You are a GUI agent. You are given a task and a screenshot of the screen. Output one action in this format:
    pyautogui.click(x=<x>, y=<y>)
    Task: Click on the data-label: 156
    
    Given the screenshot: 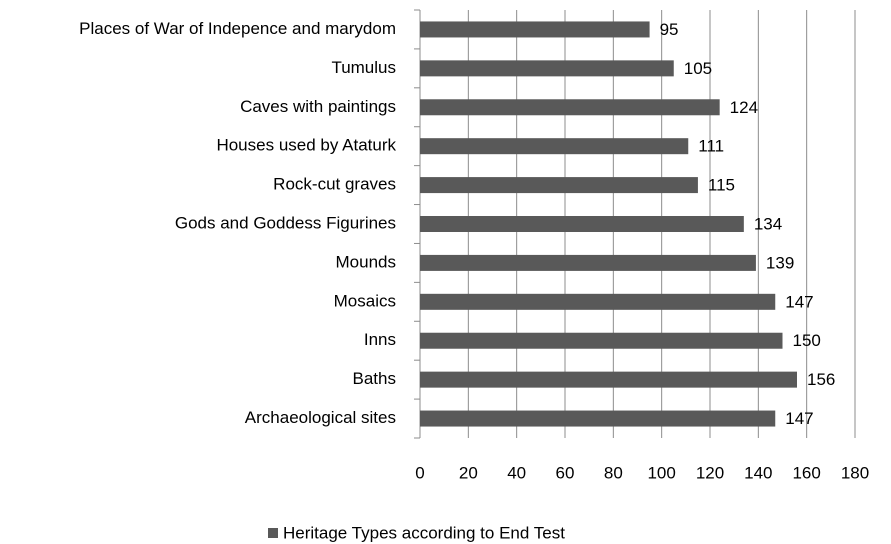 What is the action you would take?
    pyautogui.click(x=821, y=379)
    